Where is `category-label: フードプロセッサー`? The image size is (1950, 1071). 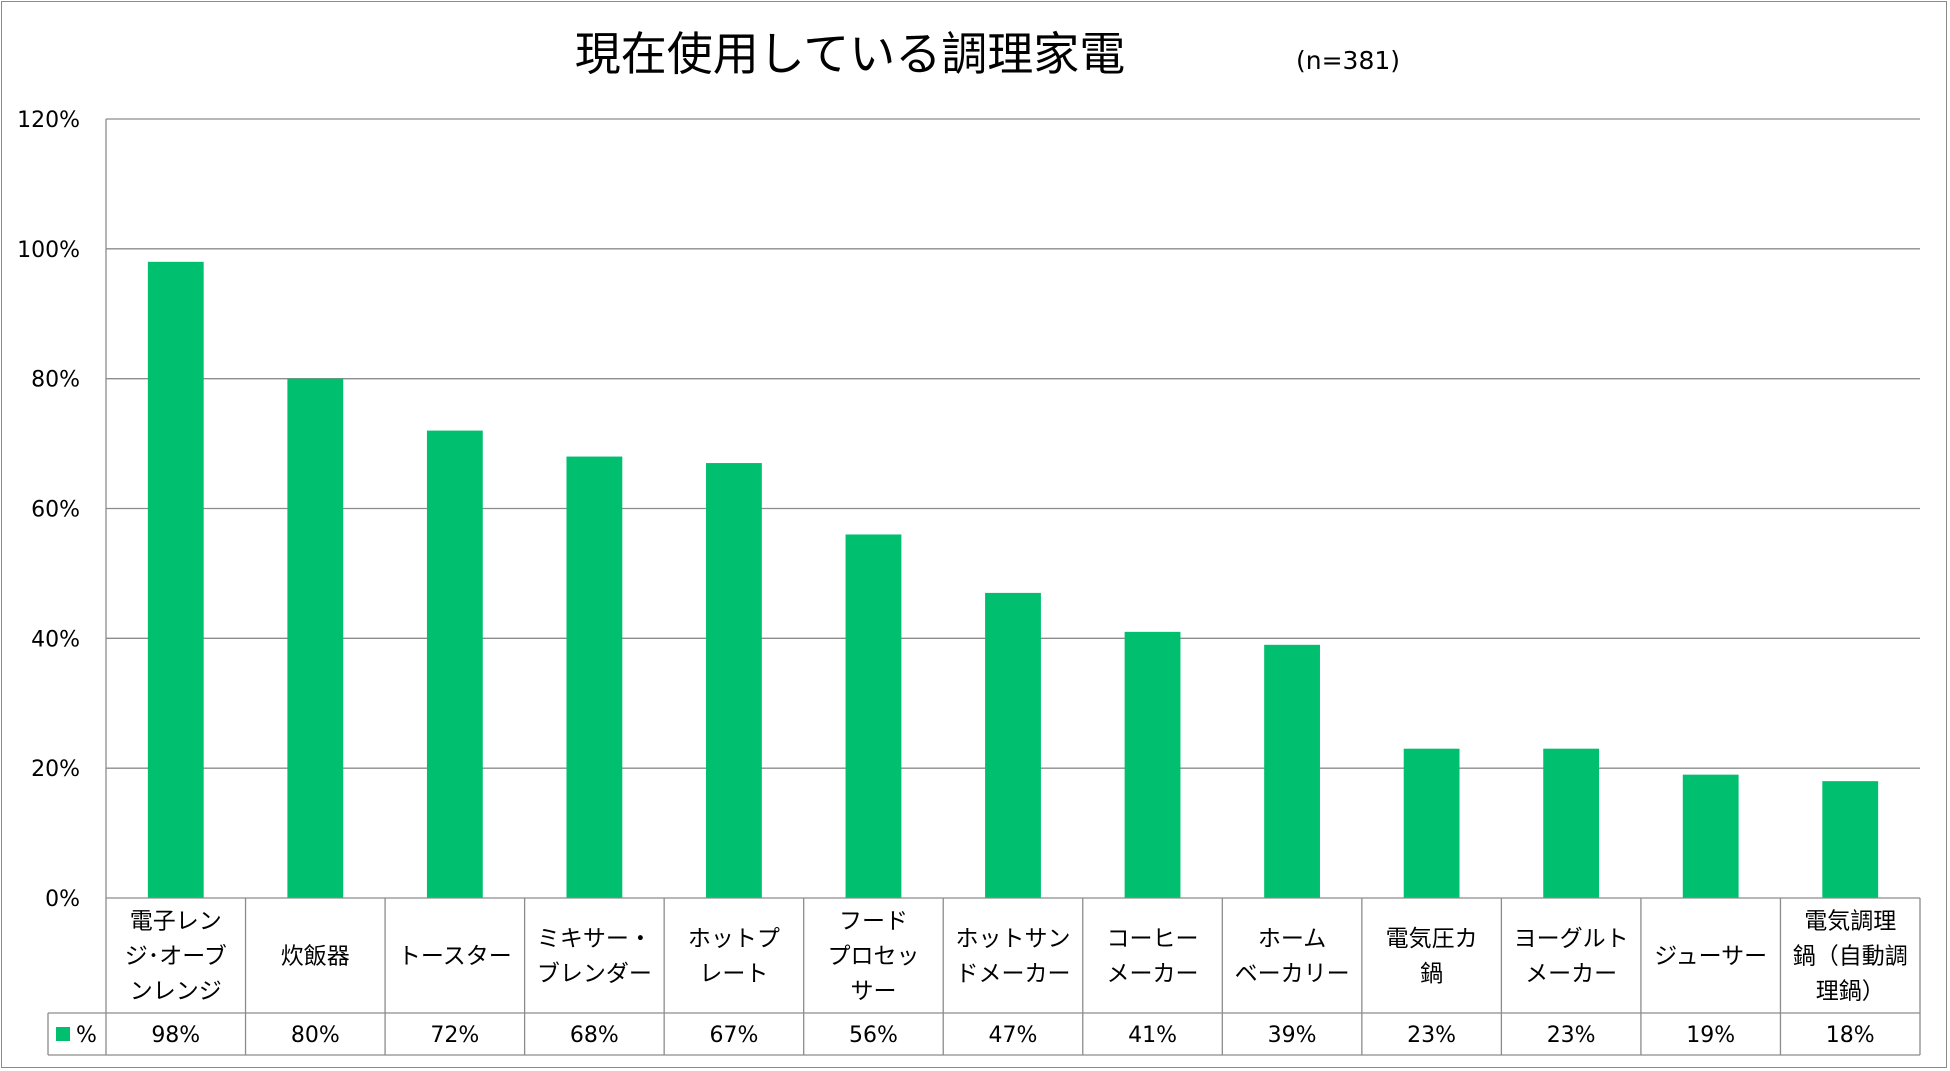
category-label: フードプロセッサー is located at coordinates (873, 957).